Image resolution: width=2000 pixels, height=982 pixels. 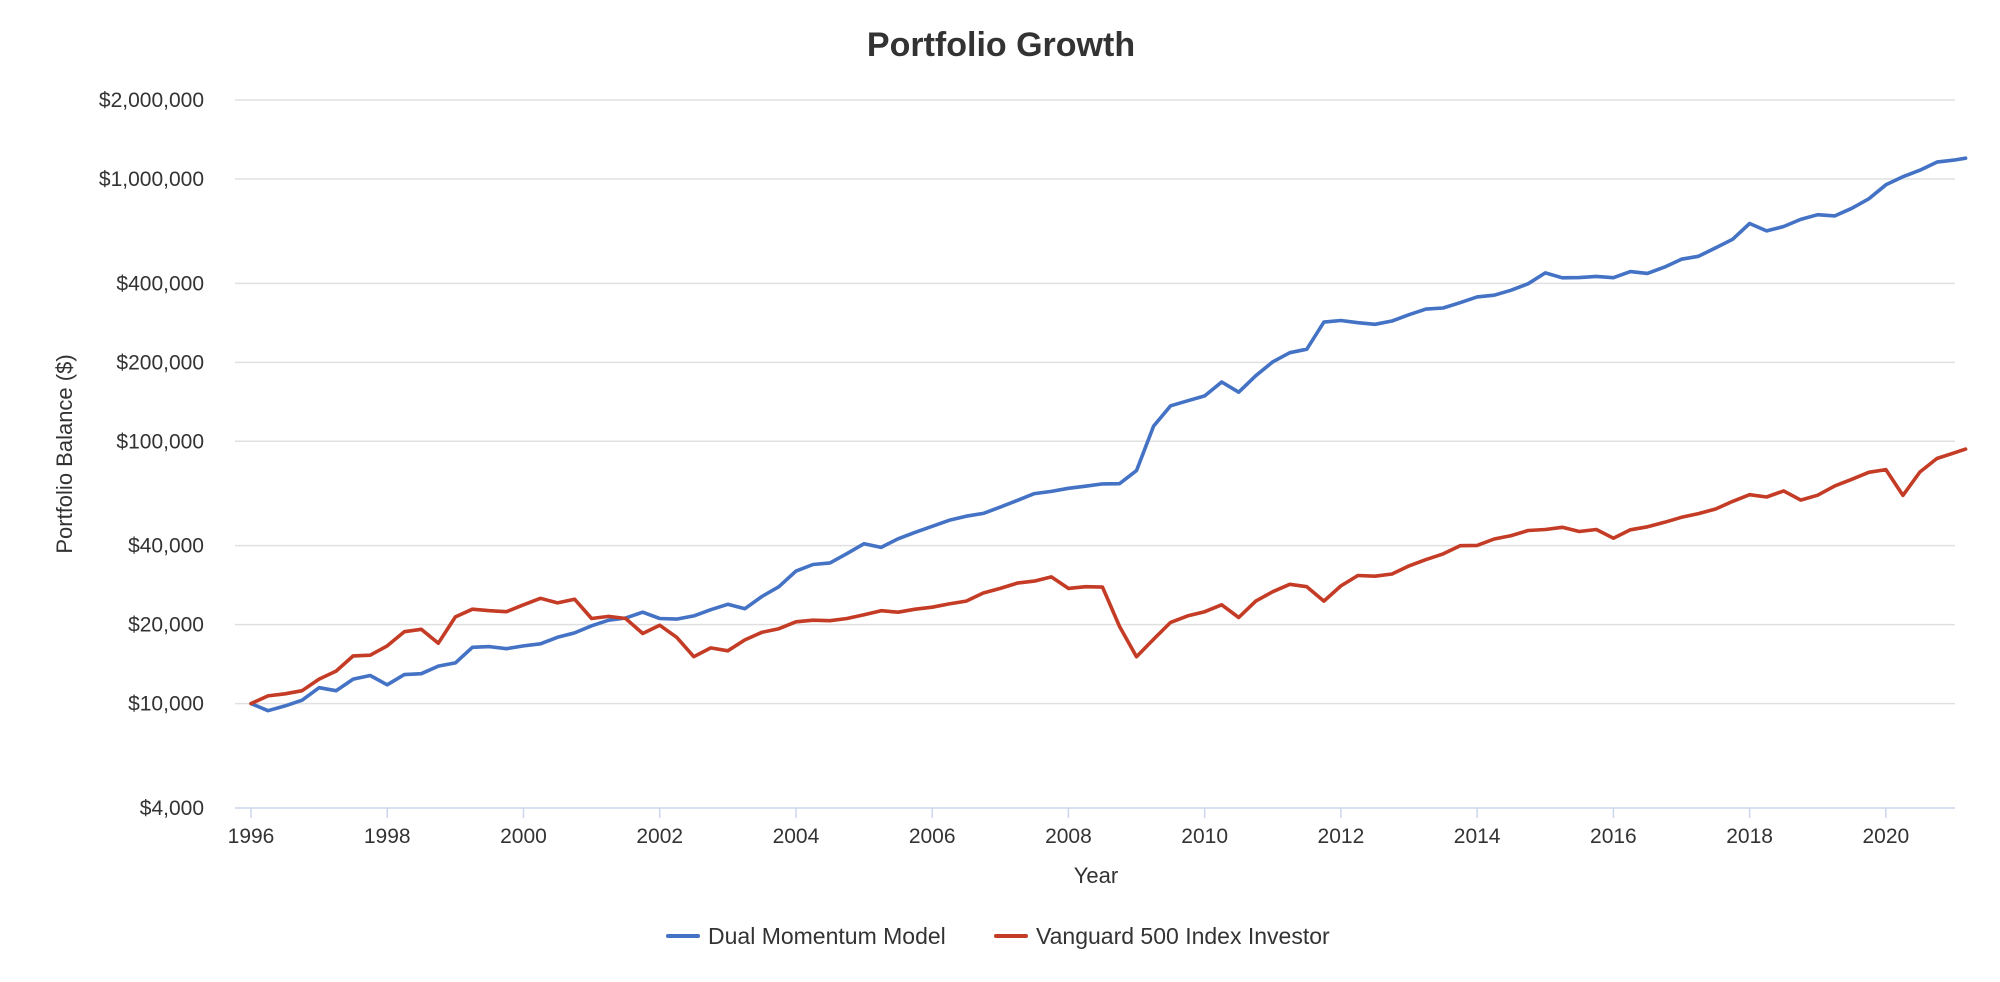 I want to click on y-tick-label: $100,000, so click(x=160, y=441).